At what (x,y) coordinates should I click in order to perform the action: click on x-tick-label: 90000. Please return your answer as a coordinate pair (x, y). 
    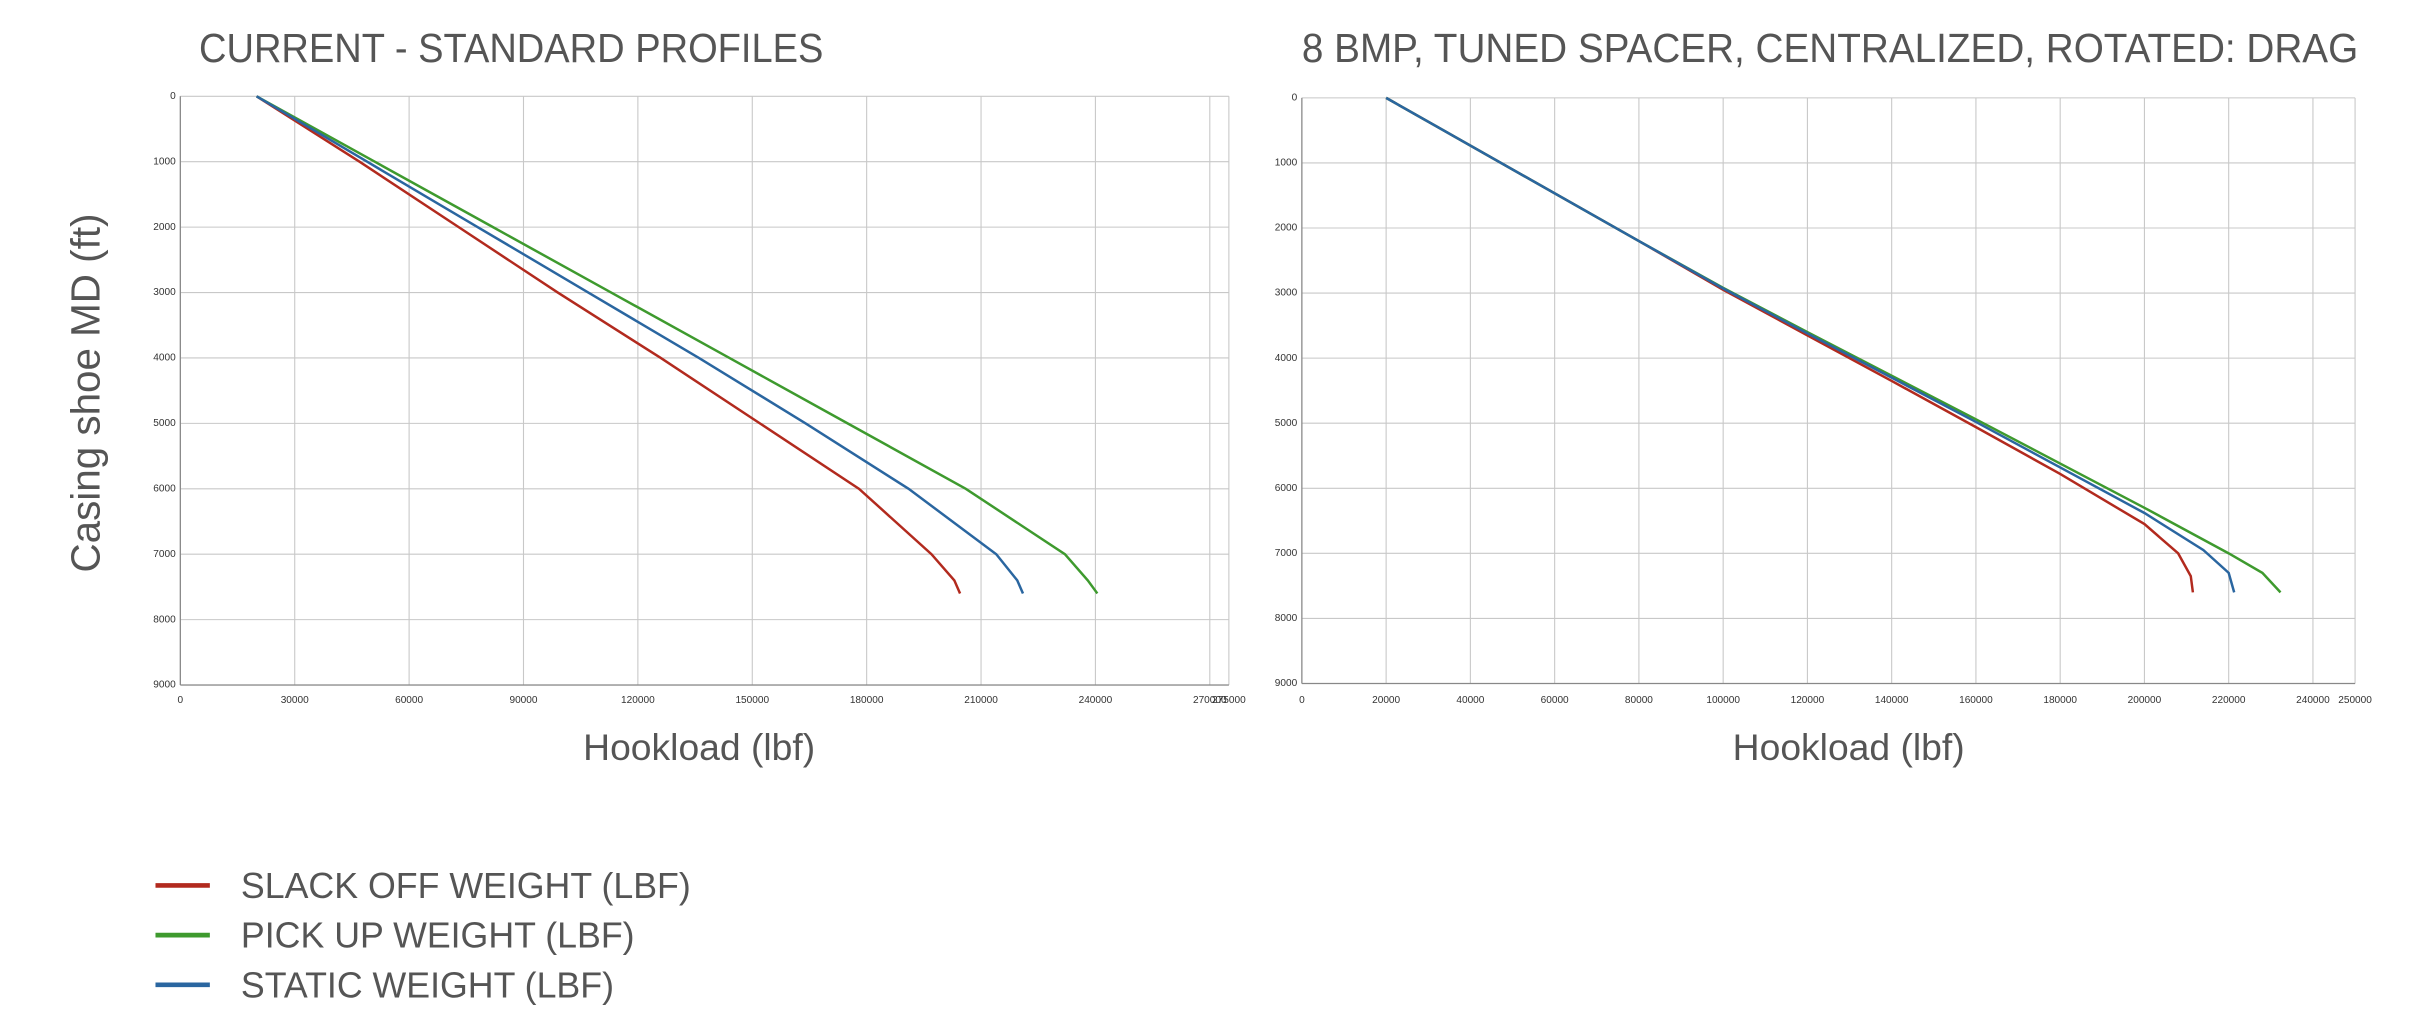
    Looking at the image, I should click on (523, 700).